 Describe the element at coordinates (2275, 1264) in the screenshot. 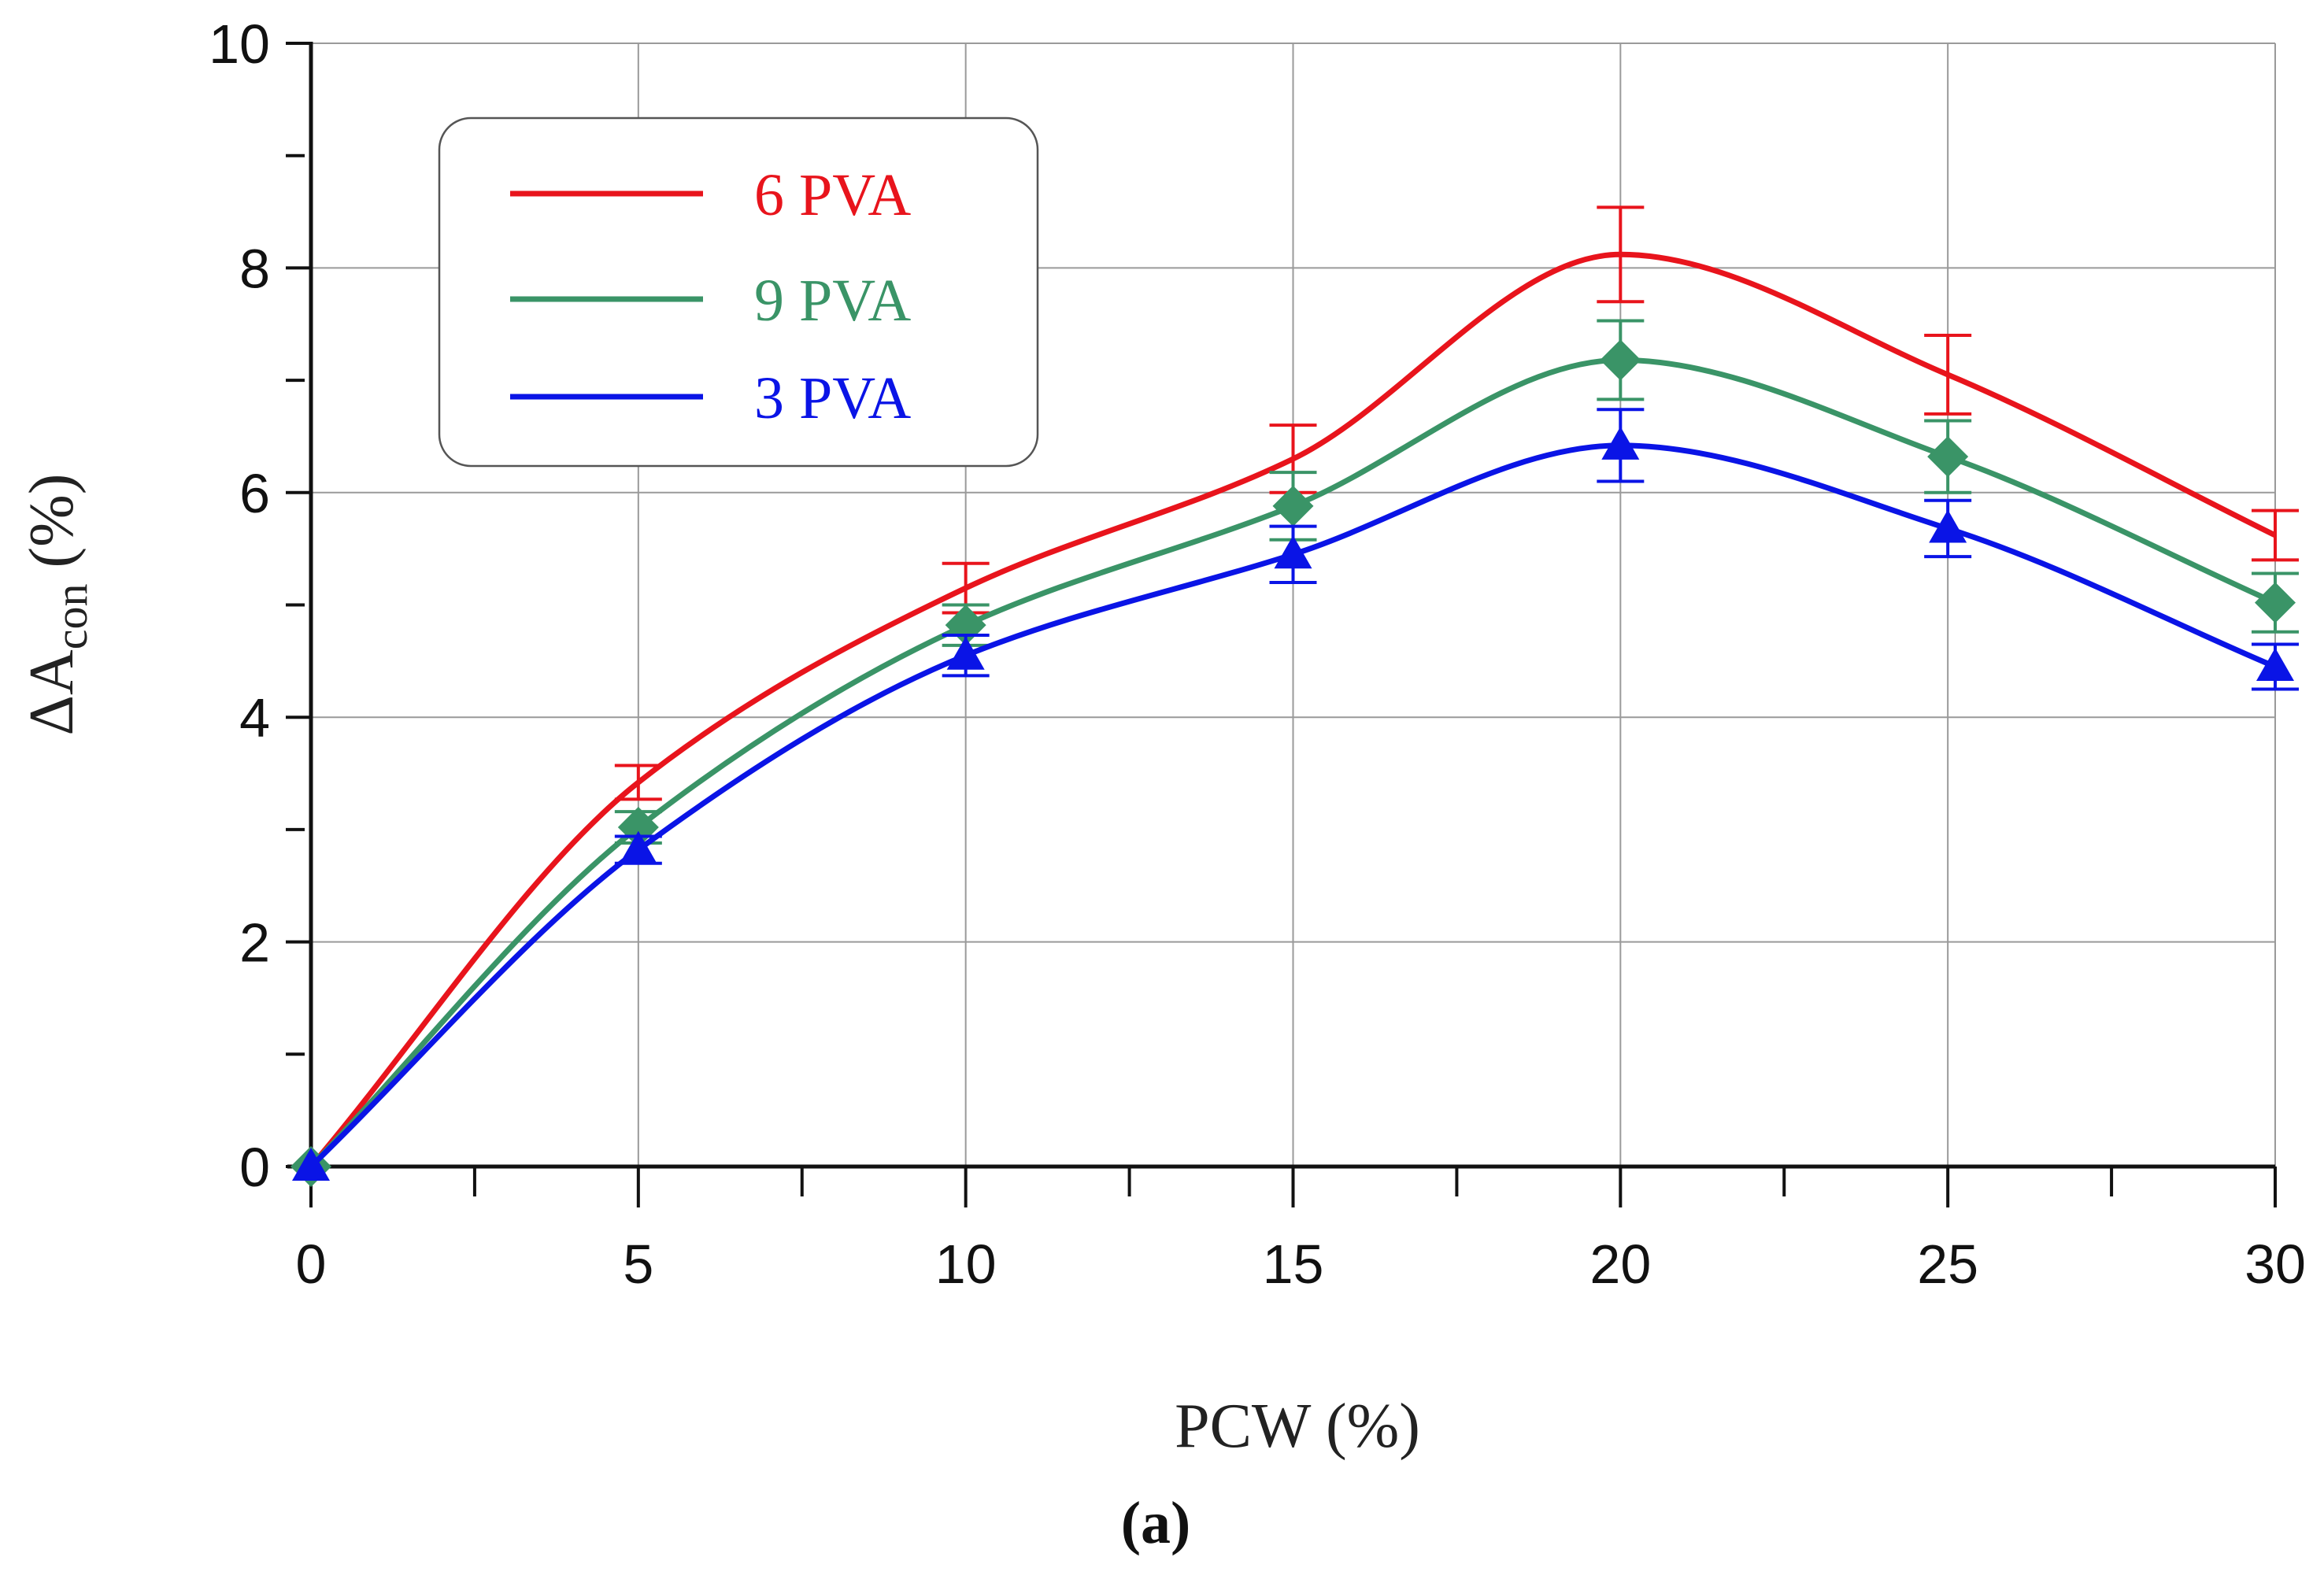

I see `x-tick-label: 30` at that location.